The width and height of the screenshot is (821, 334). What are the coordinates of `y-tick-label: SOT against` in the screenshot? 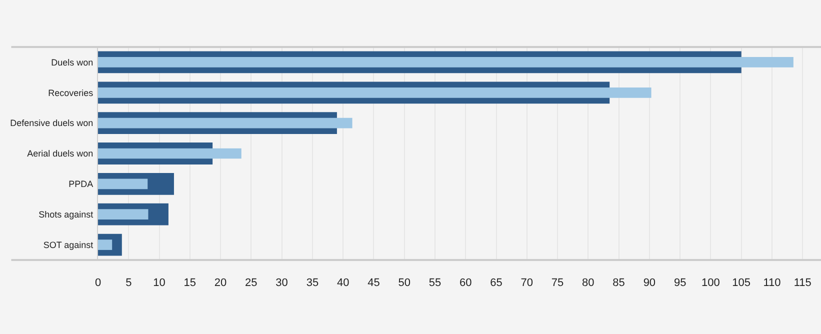 It's located at (68, 245).